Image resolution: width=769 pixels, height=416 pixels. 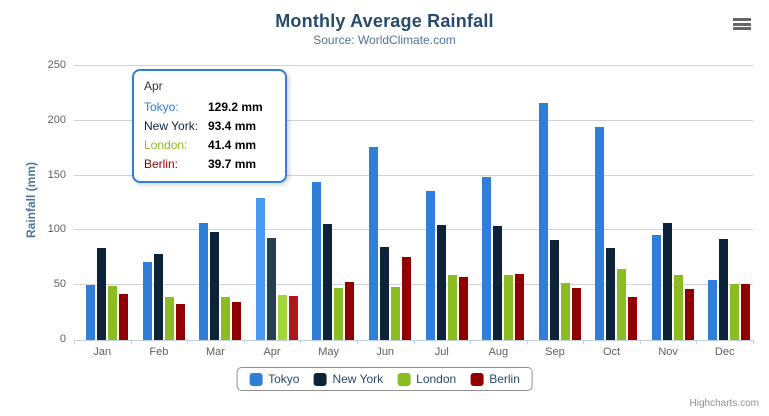 I want to click on bar-berlin-feb, so click(x=180, y=321).